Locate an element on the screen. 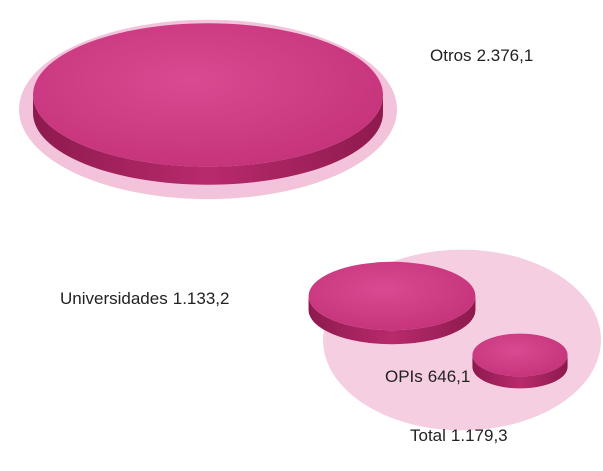 This screenshot has height=471, width=603. label-value: 1.133,2 is located at coordinates (201, 298).